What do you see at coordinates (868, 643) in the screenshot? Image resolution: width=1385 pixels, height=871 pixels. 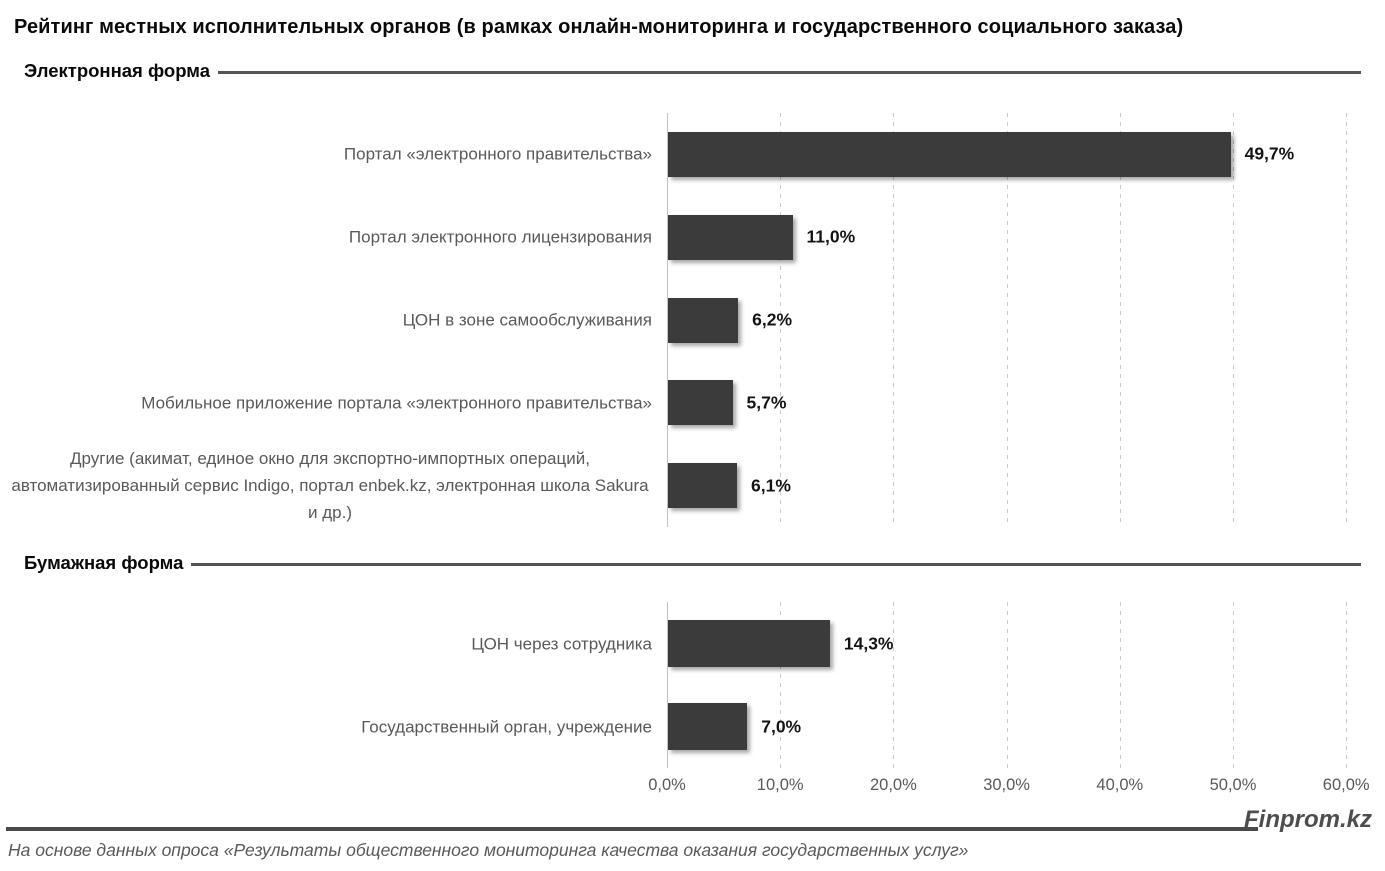 I see `value-label: 14,3%` at bounding box center [868, 643].